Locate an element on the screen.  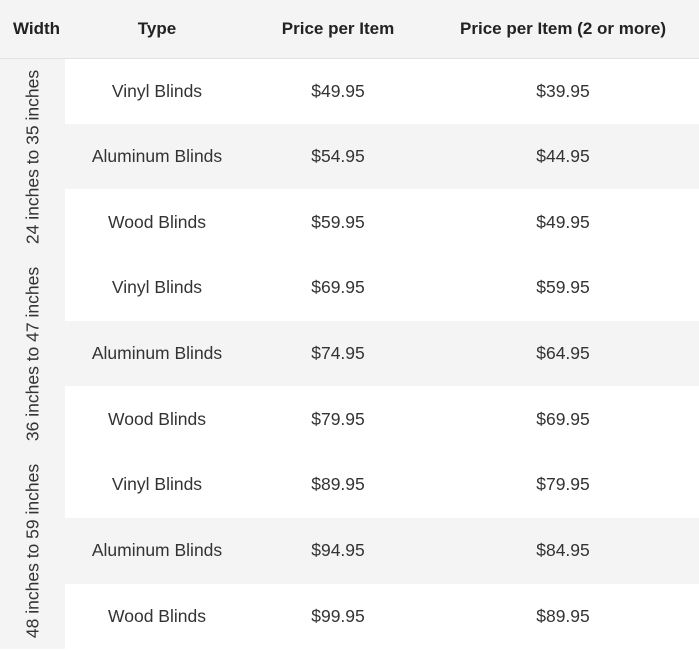
price-cell: $79.95 is located at coordinates (338, 418).